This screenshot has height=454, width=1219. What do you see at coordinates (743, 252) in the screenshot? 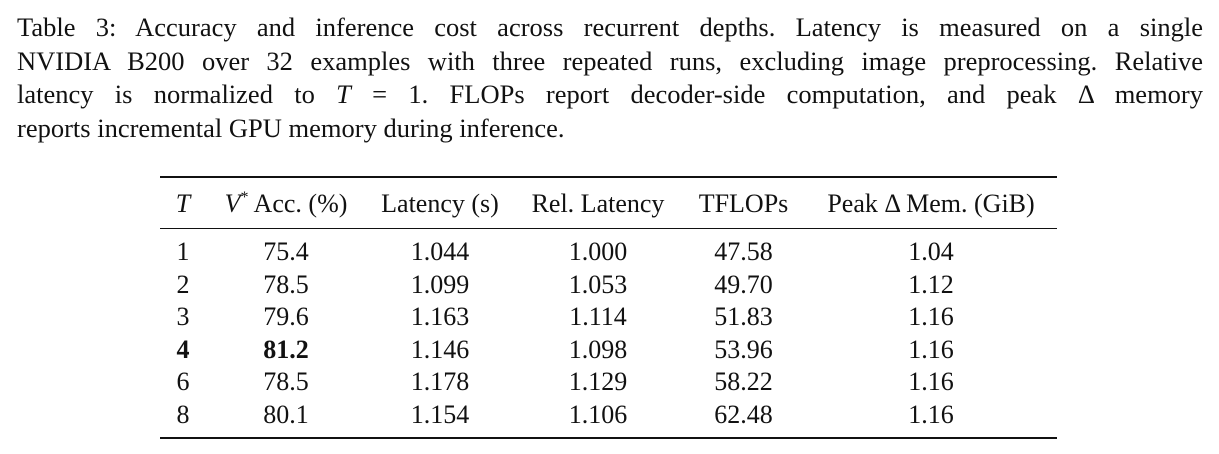
I see `cell-tflops: 47.58` at bounding box center [743, 252].